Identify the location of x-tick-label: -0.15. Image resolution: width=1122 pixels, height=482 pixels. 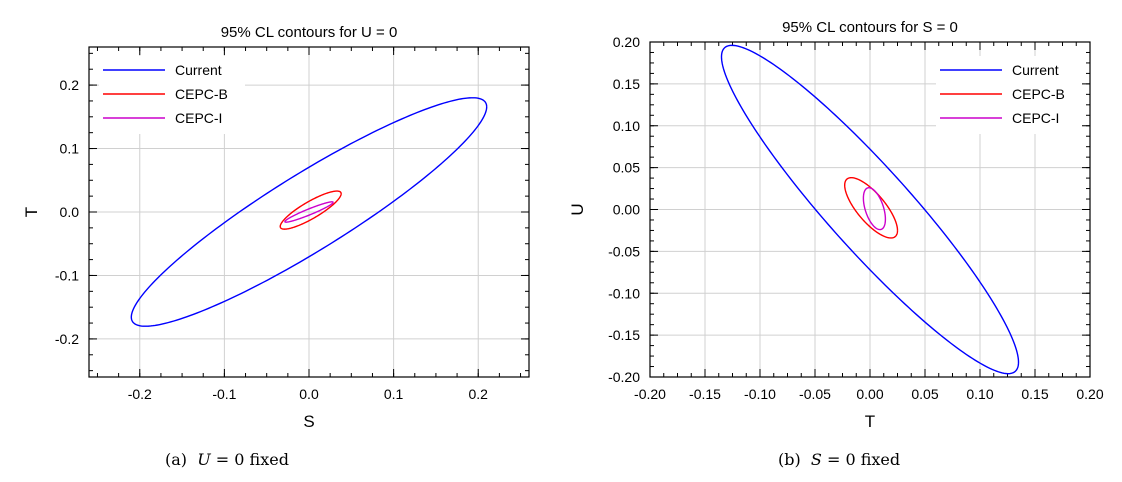
(705, 394).